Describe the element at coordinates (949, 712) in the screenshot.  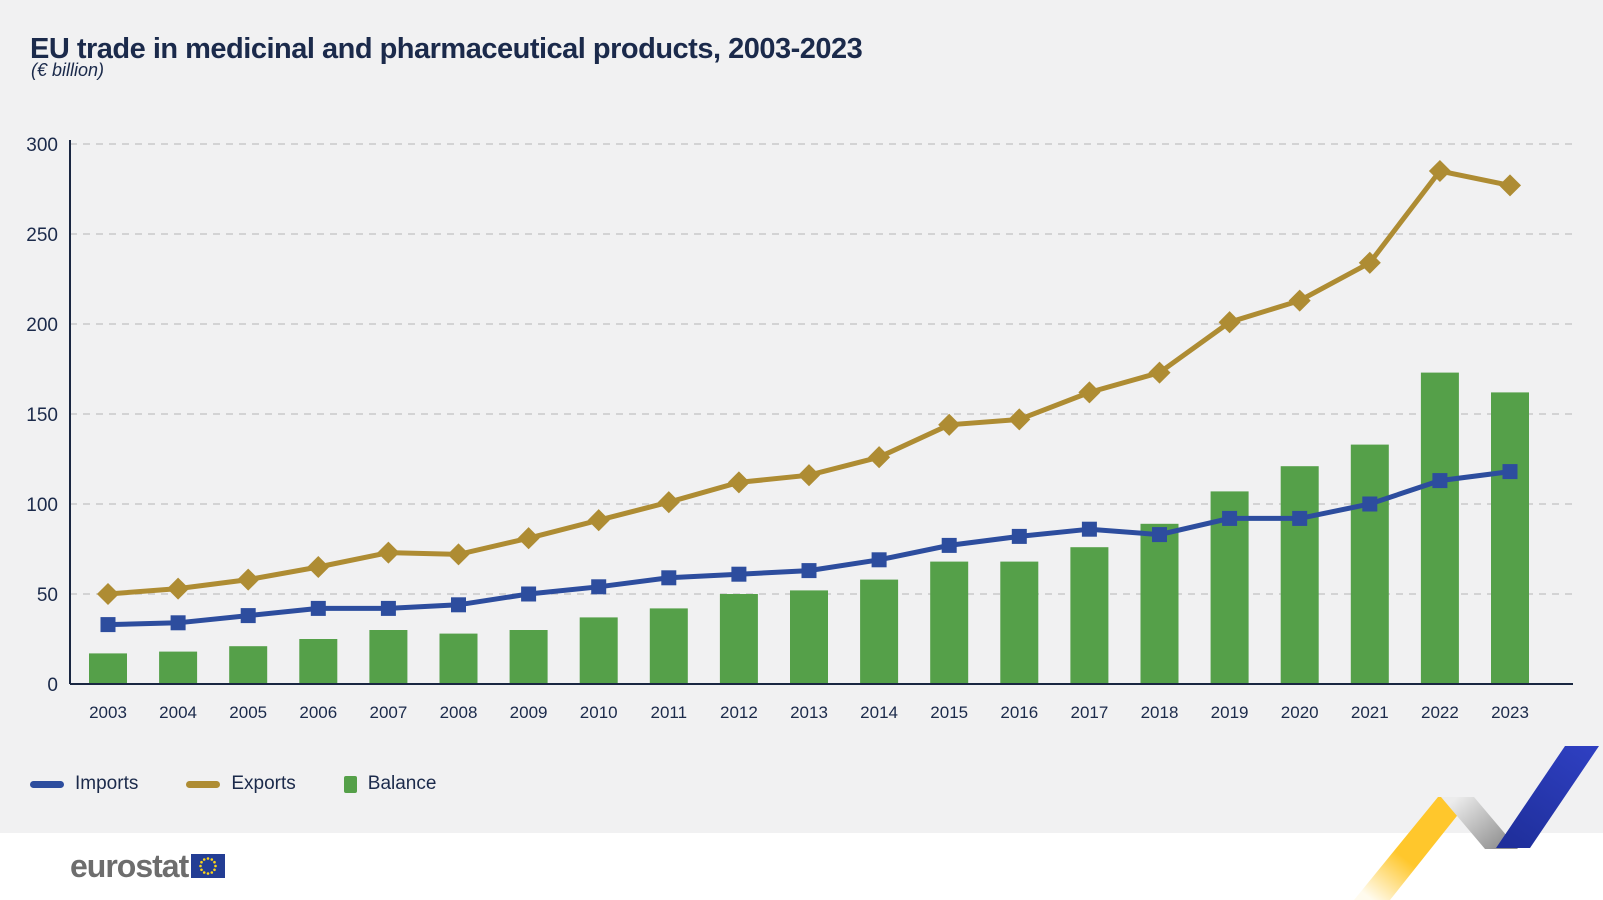
I see `x-tick-label-2015: 2015` at that location.